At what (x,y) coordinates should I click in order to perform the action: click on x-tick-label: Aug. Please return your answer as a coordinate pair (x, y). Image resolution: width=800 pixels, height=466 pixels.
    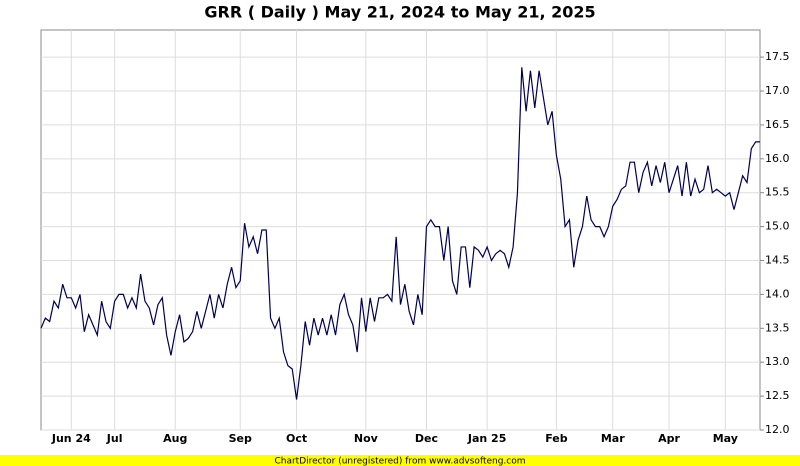
    Looking at the image, I should click on (175, 438).